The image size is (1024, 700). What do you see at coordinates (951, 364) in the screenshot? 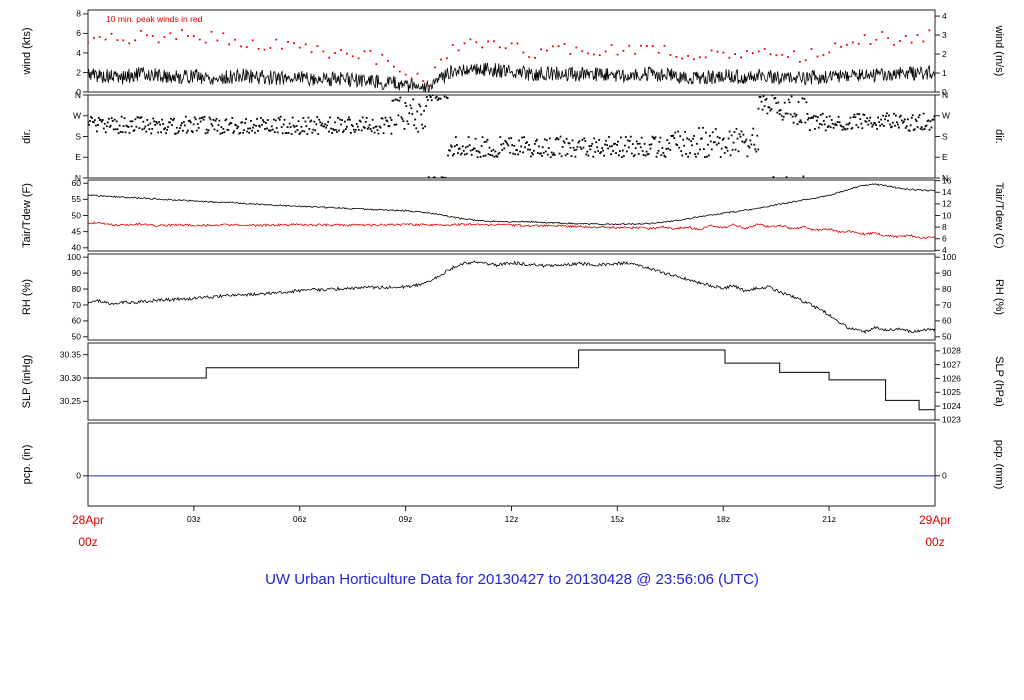
I see `y-tick-right-slp: 1027` at bounding box center [951, 364].